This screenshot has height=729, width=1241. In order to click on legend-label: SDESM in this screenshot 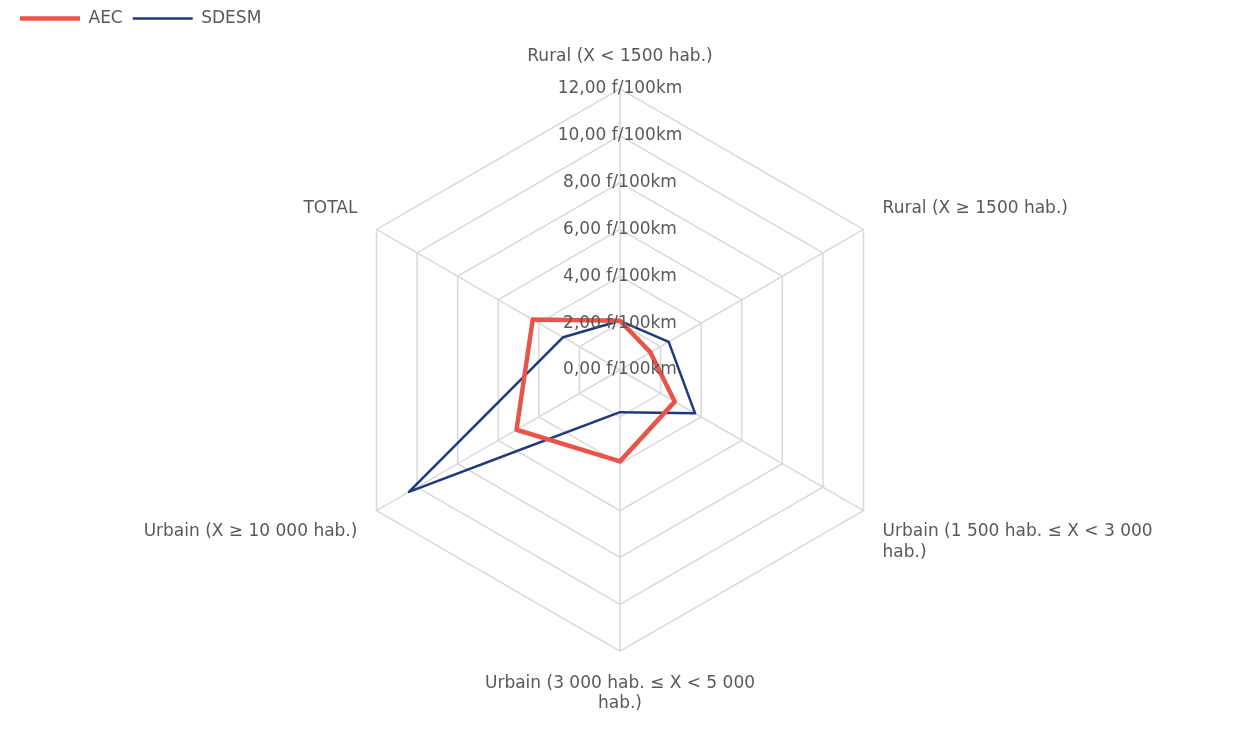, I will do `click(231, 16)`.